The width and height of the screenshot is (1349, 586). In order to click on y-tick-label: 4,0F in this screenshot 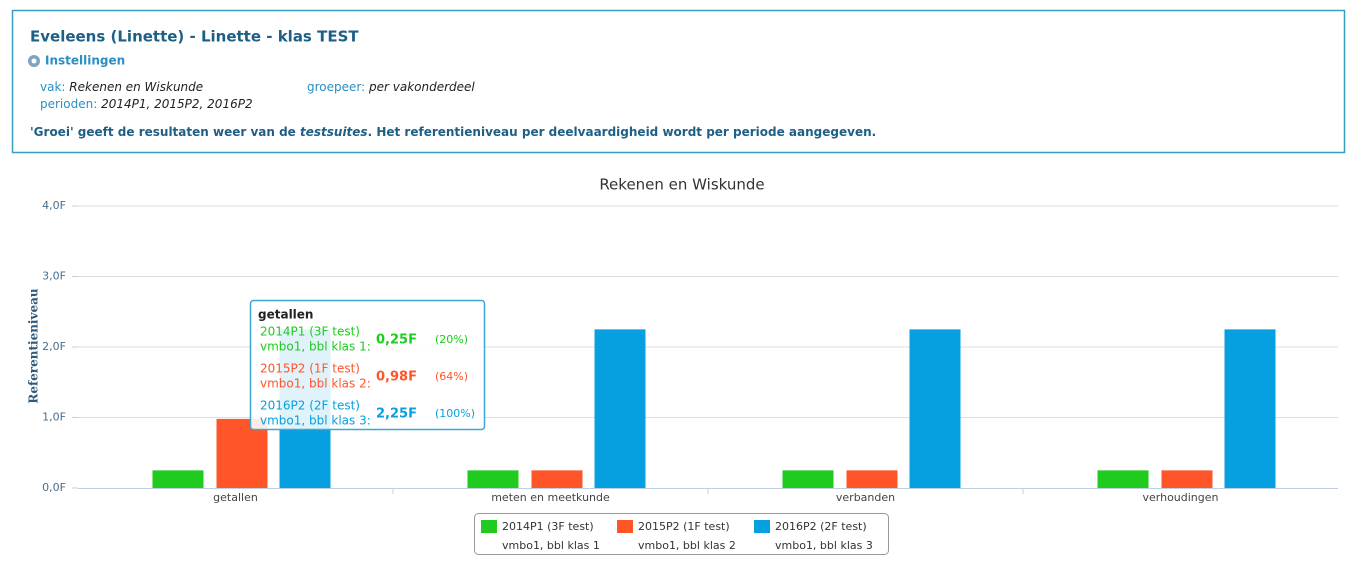, I will do `click(54, 205)`.